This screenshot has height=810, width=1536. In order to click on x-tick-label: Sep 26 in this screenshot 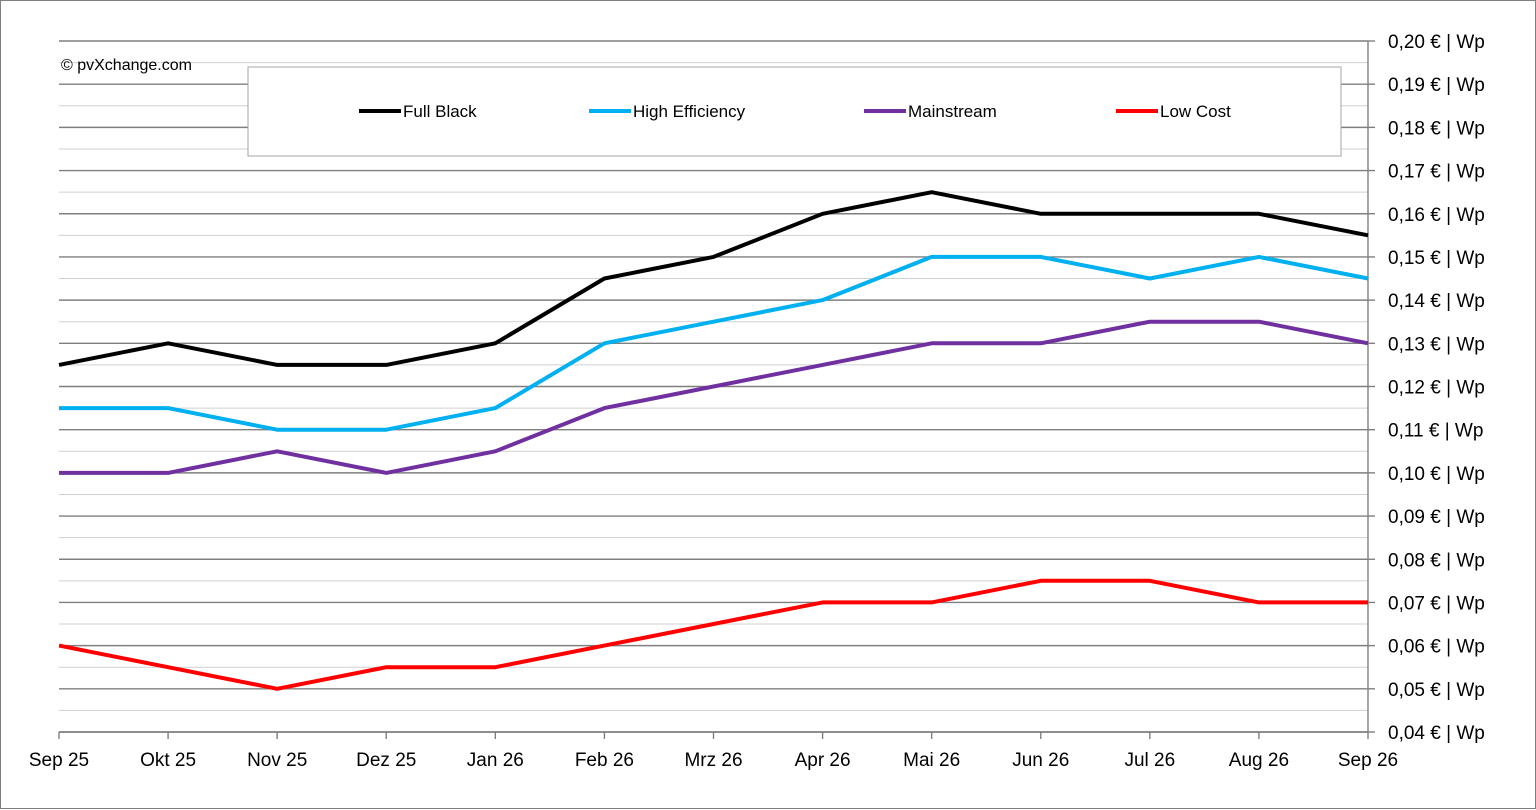, I will do `click(1368, 760)`.